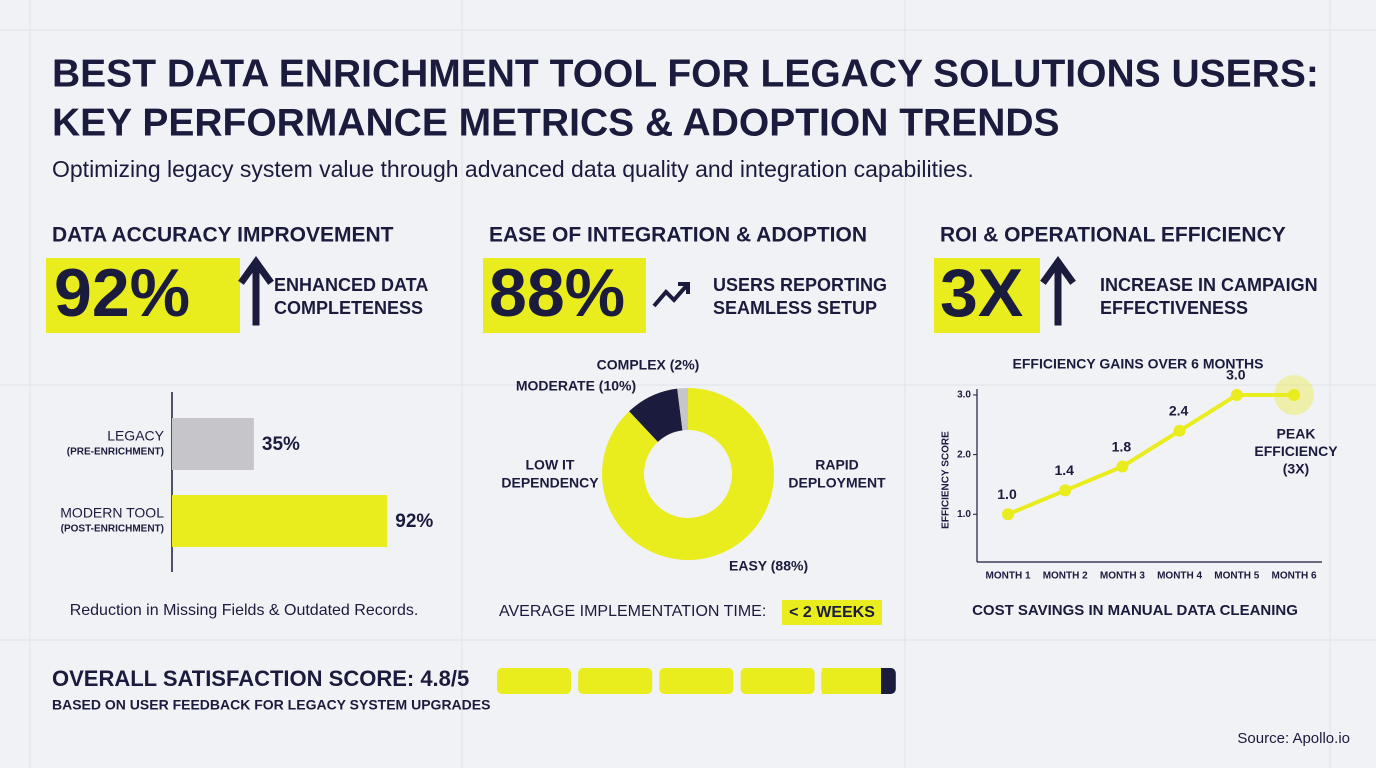 Image resolution: width=1376 pixels, height=768 pixels. Describe the element at coordinates (1293, 738) in the screenshot. I see `source: Source: Apollo.io` at that location.